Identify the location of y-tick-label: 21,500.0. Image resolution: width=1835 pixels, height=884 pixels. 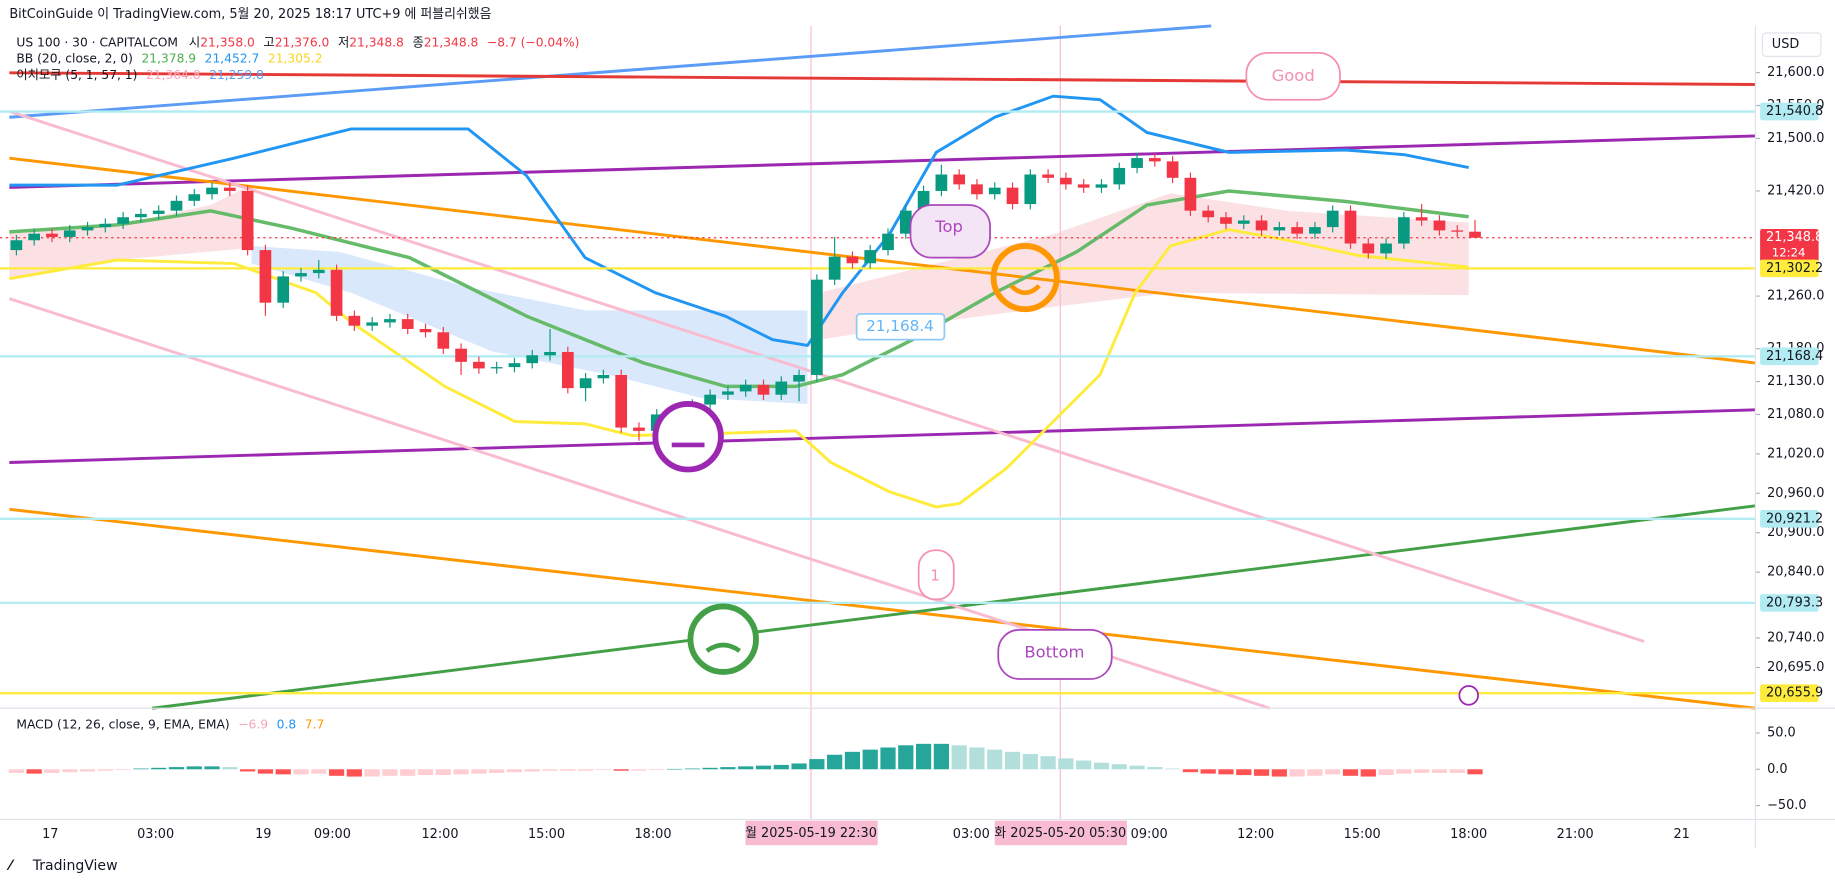
(1795, 138).